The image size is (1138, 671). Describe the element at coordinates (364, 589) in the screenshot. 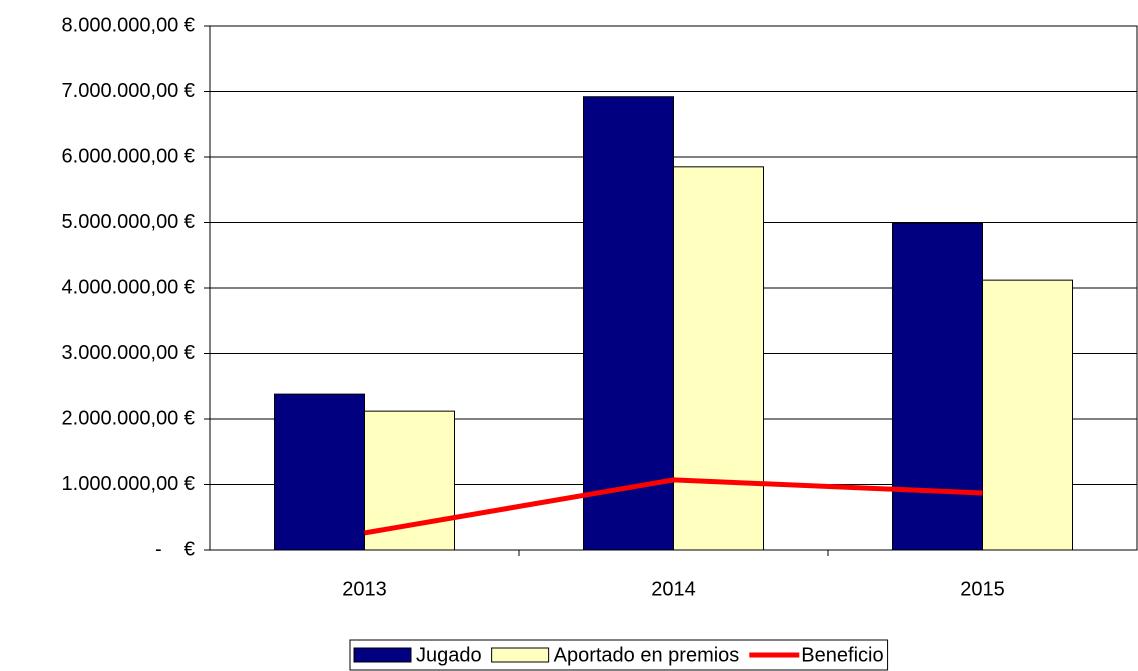

I see `x-tick-label: 2013` at that location.